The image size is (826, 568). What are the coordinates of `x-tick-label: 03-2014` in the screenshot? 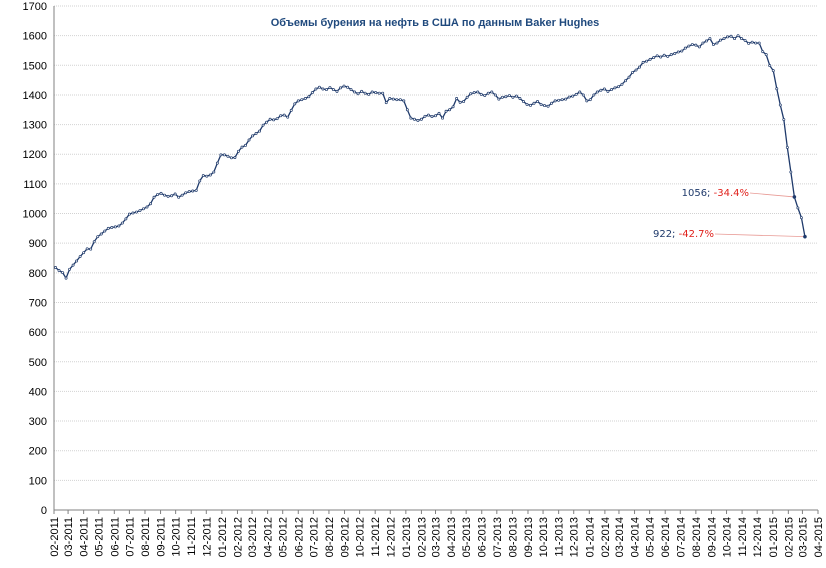 It's located at (620, 537).